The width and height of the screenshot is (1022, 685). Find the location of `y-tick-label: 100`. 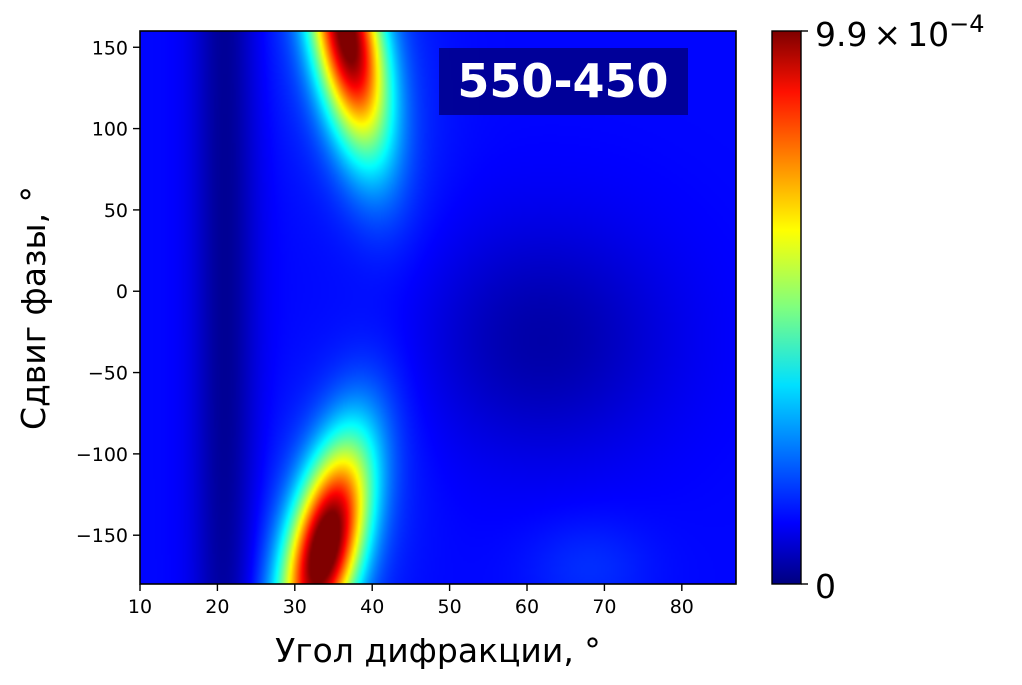

y-tick-label: 100 is located at coordinates (110, 130).